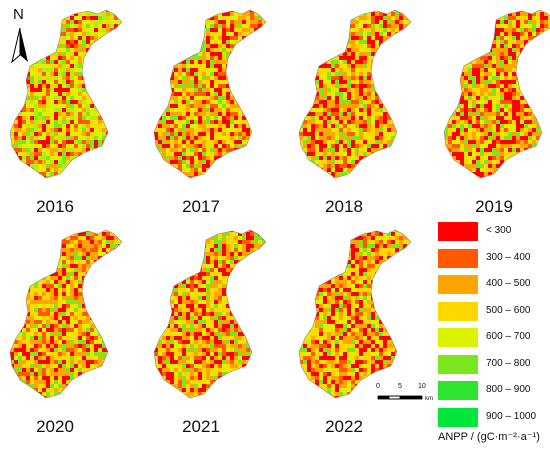 The height and width of the screenshot is (452, 550). What do you see at coordinates (378, 386) in the screenshot?
I see `scale-tick-label: 0` at bounding box center [378, 386].